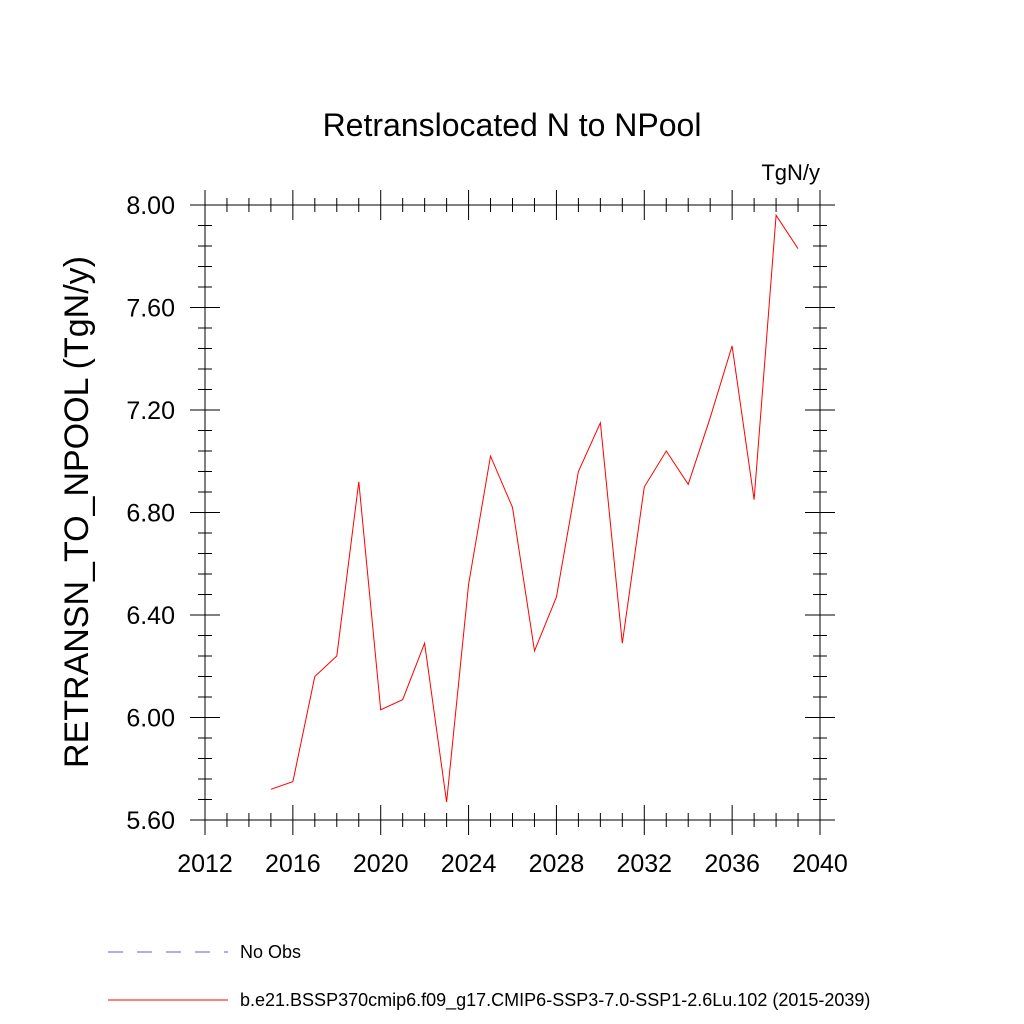 Image resolution: width=1024 pixels, height=1024 pixels. I want to click on legend-label: No Obs, so click(270, 952).